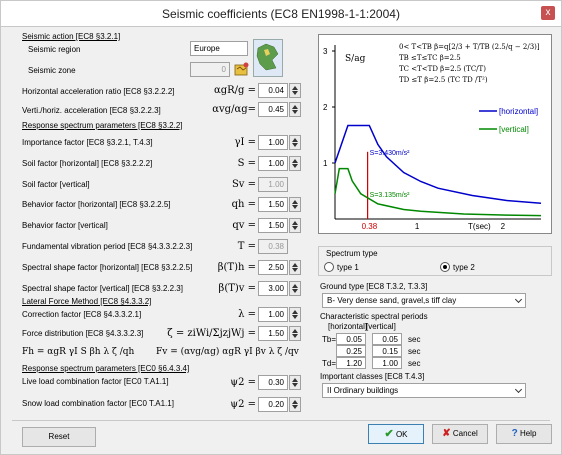 The width and height of the screenshot is (562, 455). Describe the element at coordinates (329, 267) in the screenshot. I see `spectrum-type1-radio` at that location.